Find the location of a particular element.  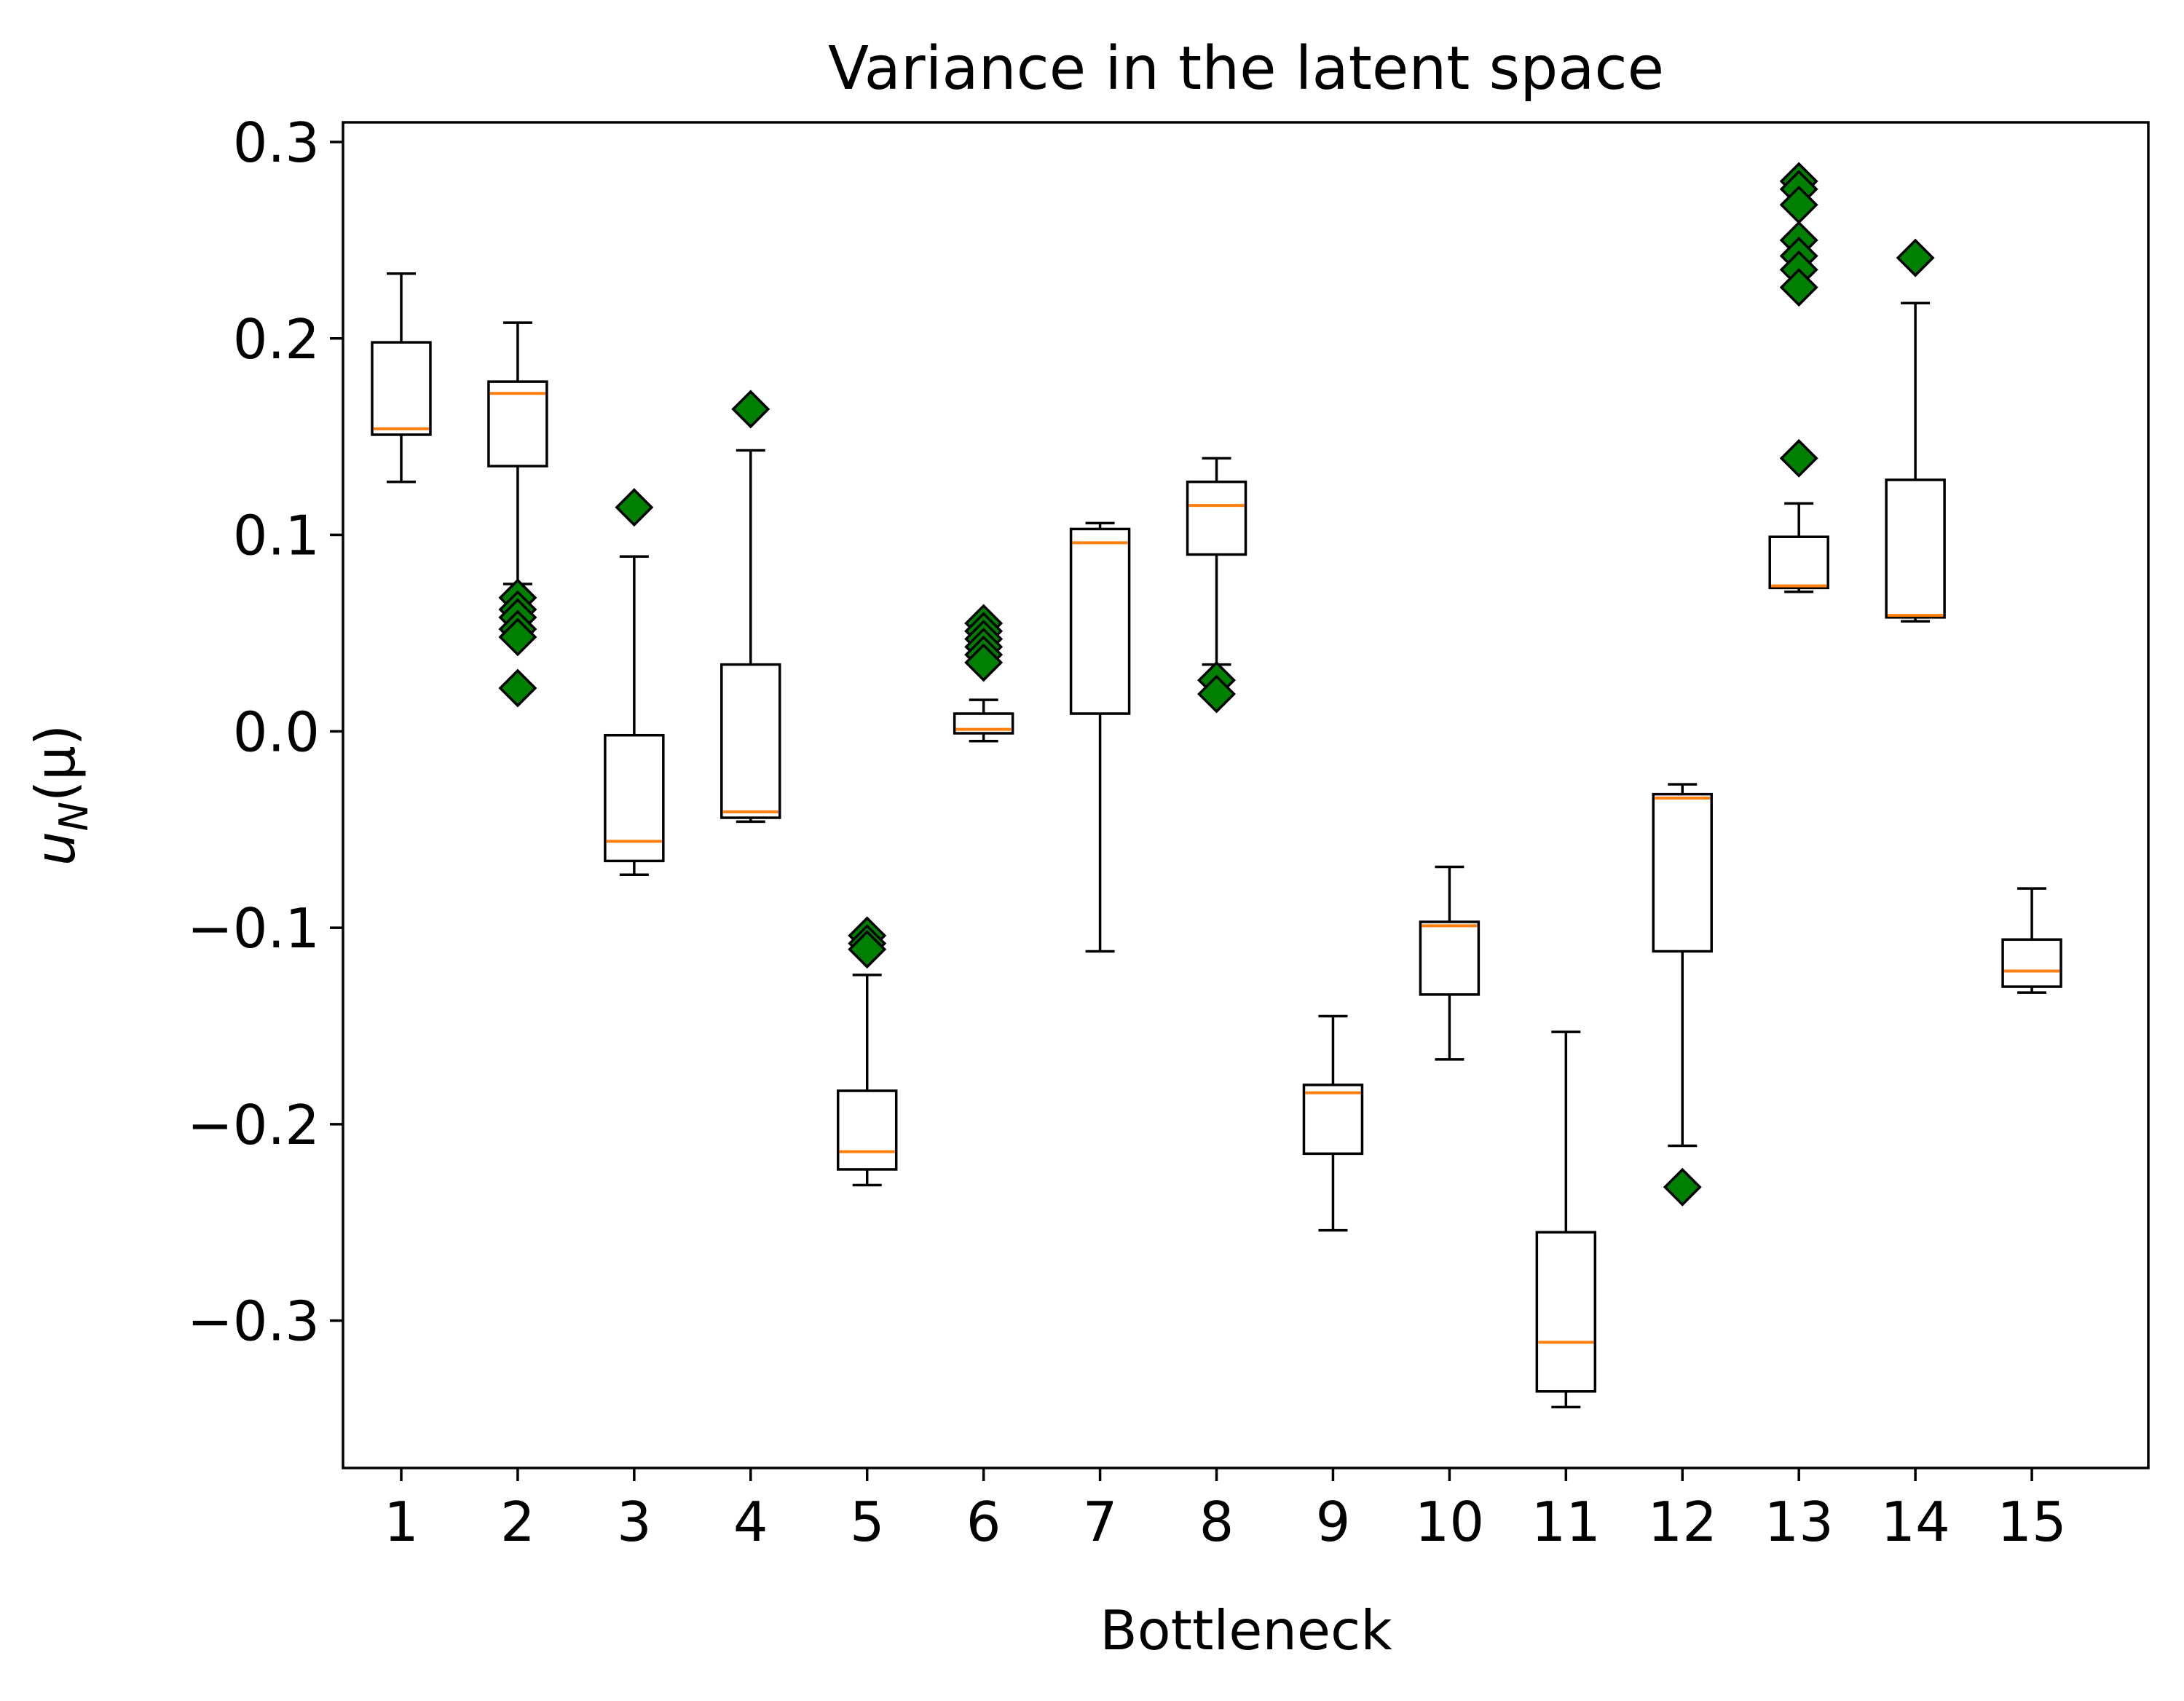

y-tick-label: 0.3 is located at coordinates (276, 143).